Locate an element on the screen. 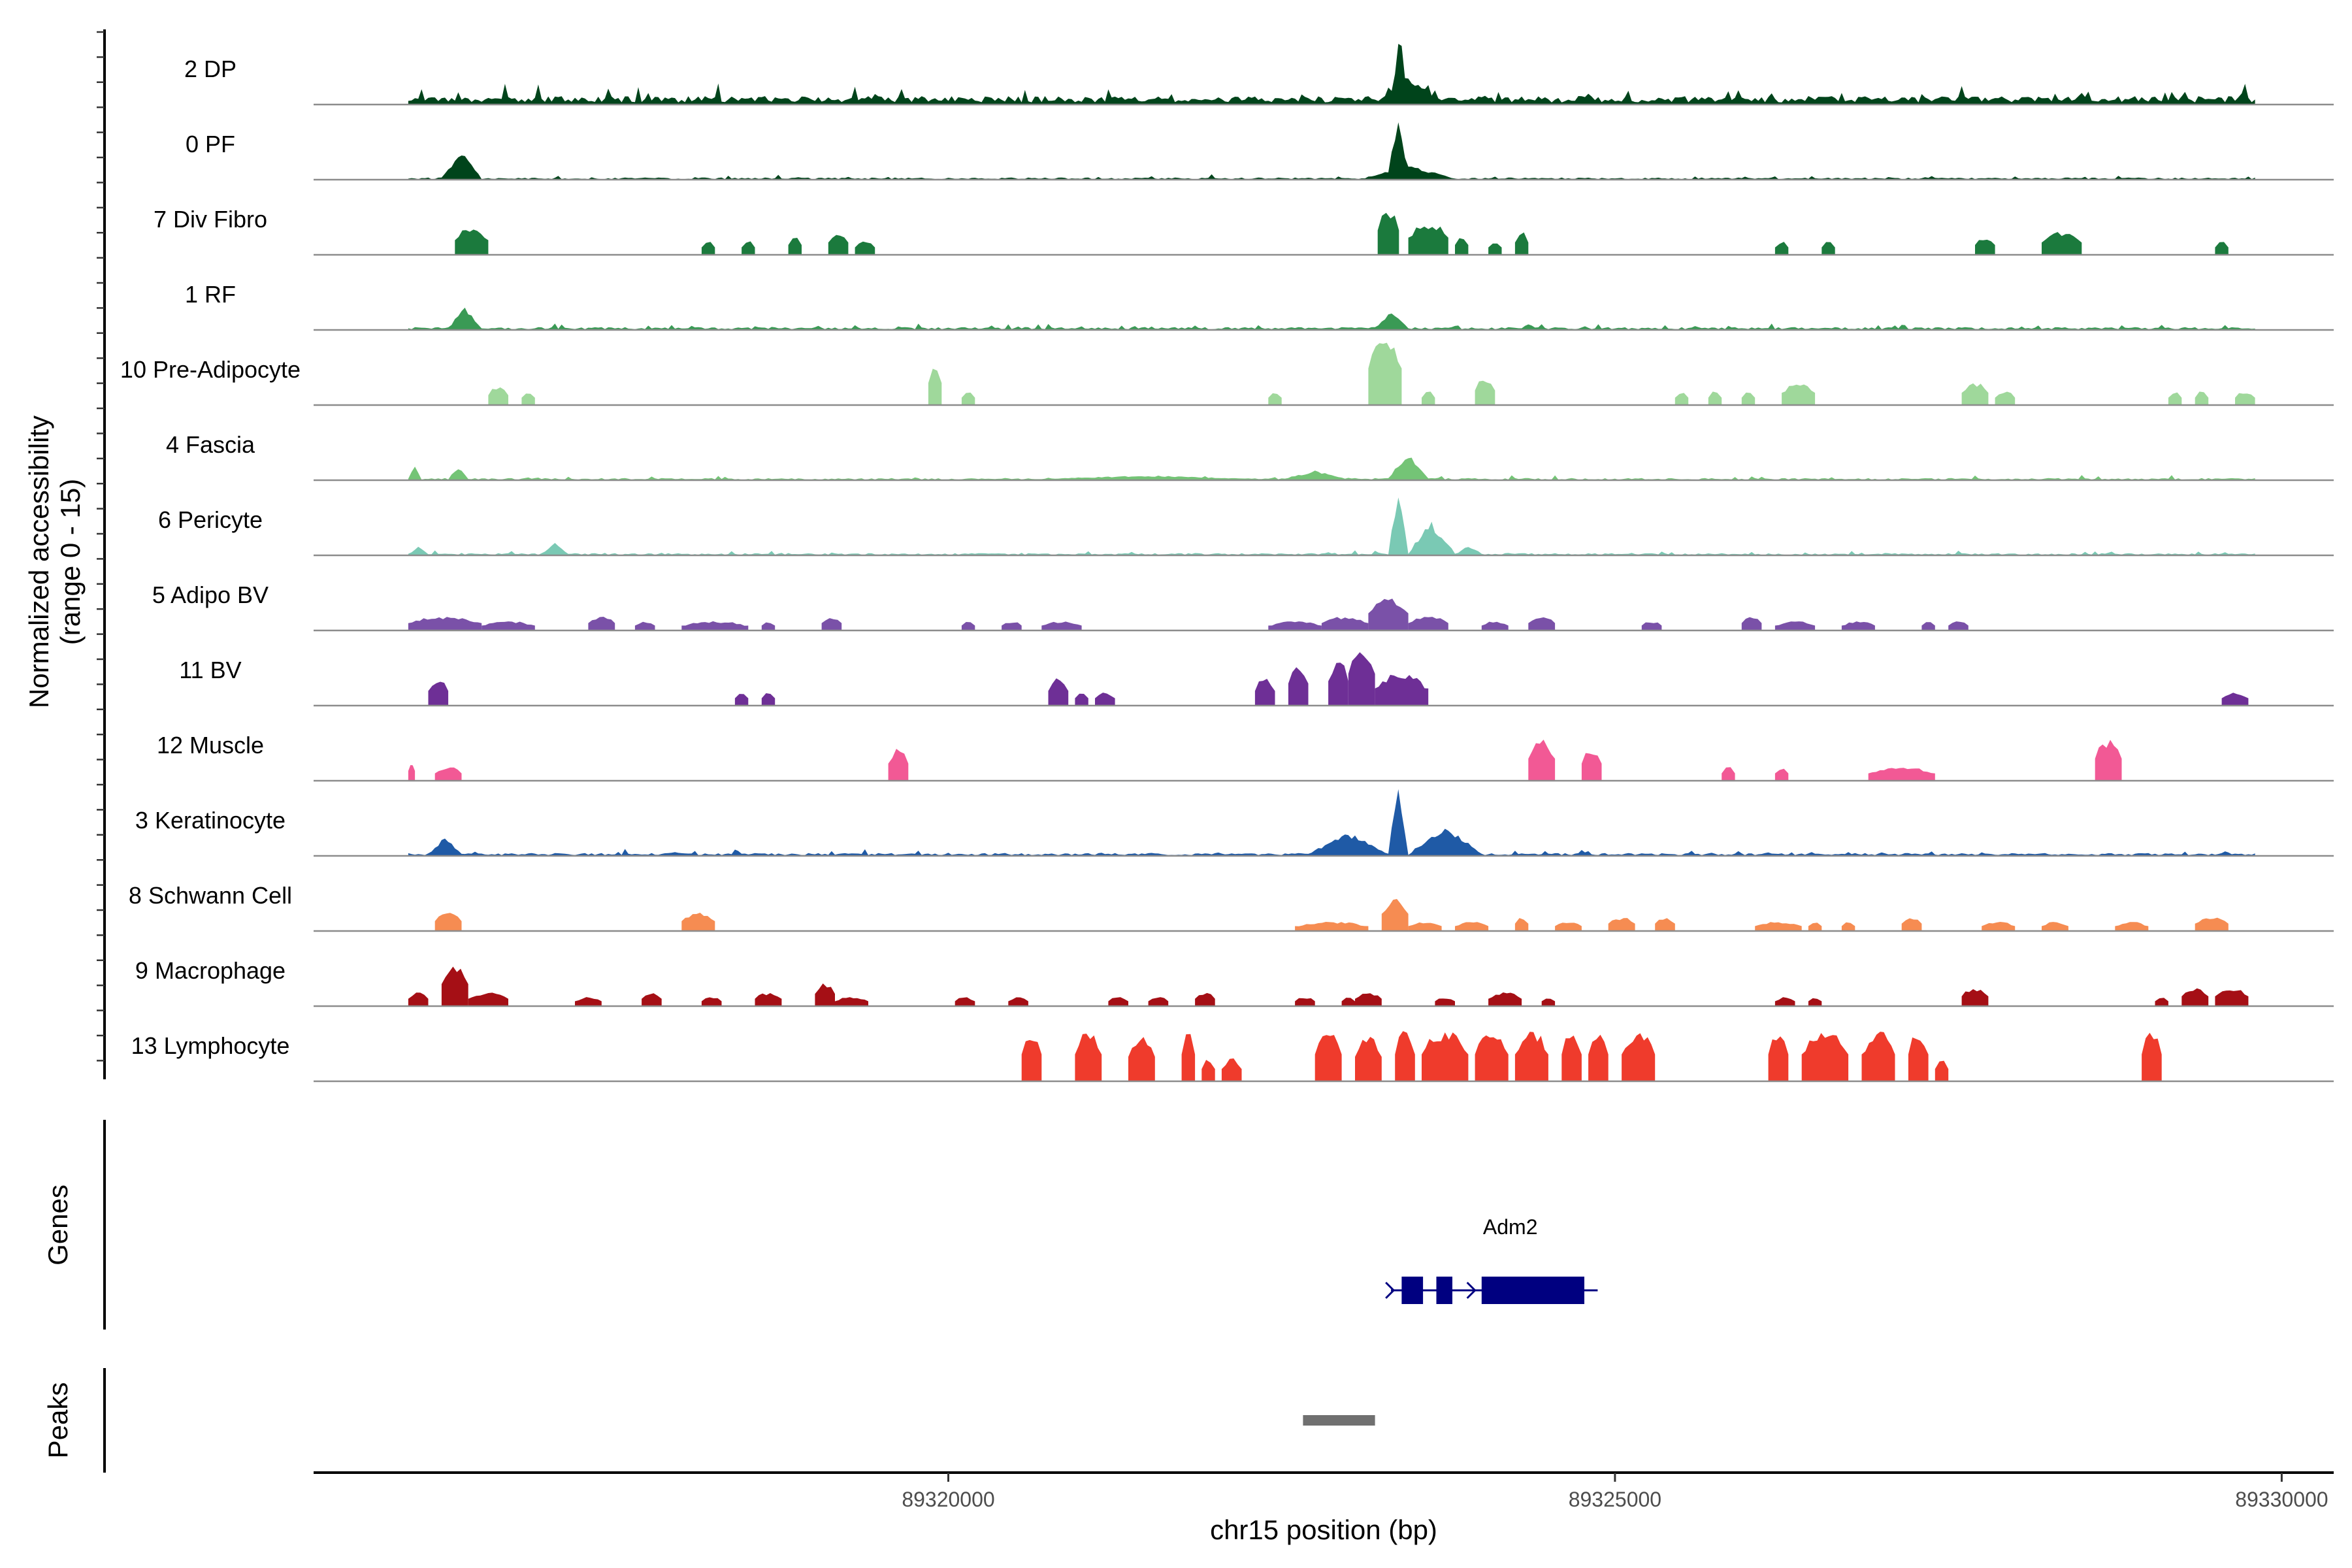  track-label: 3 Keratinocyte is located at coordinates (210, 820).